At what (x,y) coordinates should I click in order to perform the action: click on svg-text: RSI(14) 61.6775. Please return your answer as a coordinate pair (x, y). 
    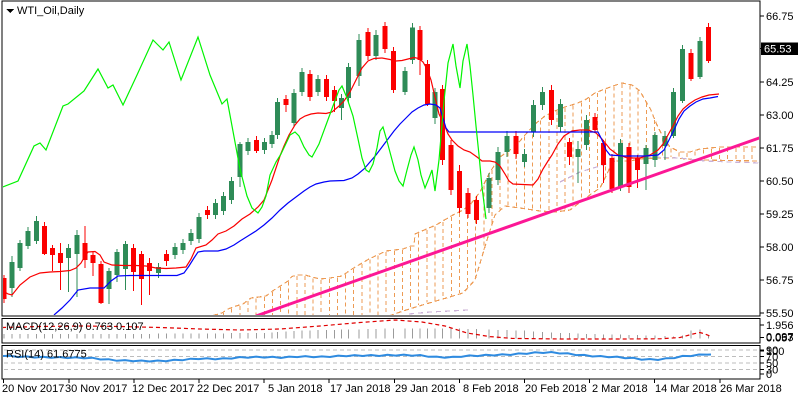
    Looking at the image, I should click on (46, 355).